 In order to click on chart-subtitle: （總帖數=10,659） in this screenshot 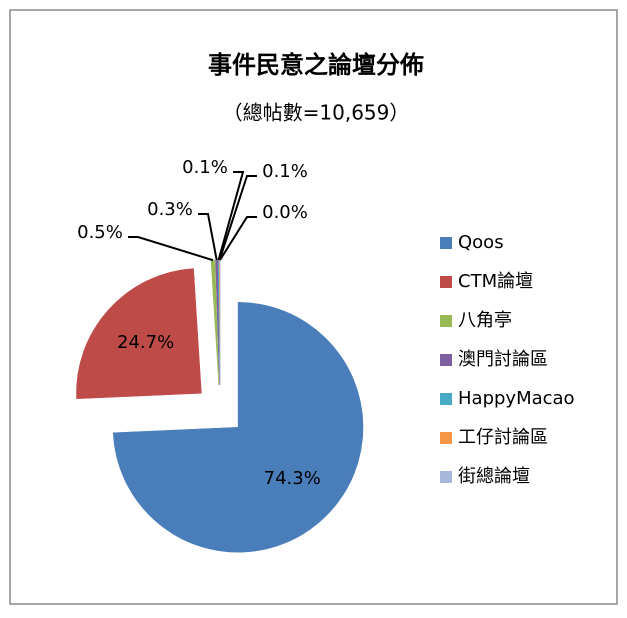, I will do `click(316, 113)`.